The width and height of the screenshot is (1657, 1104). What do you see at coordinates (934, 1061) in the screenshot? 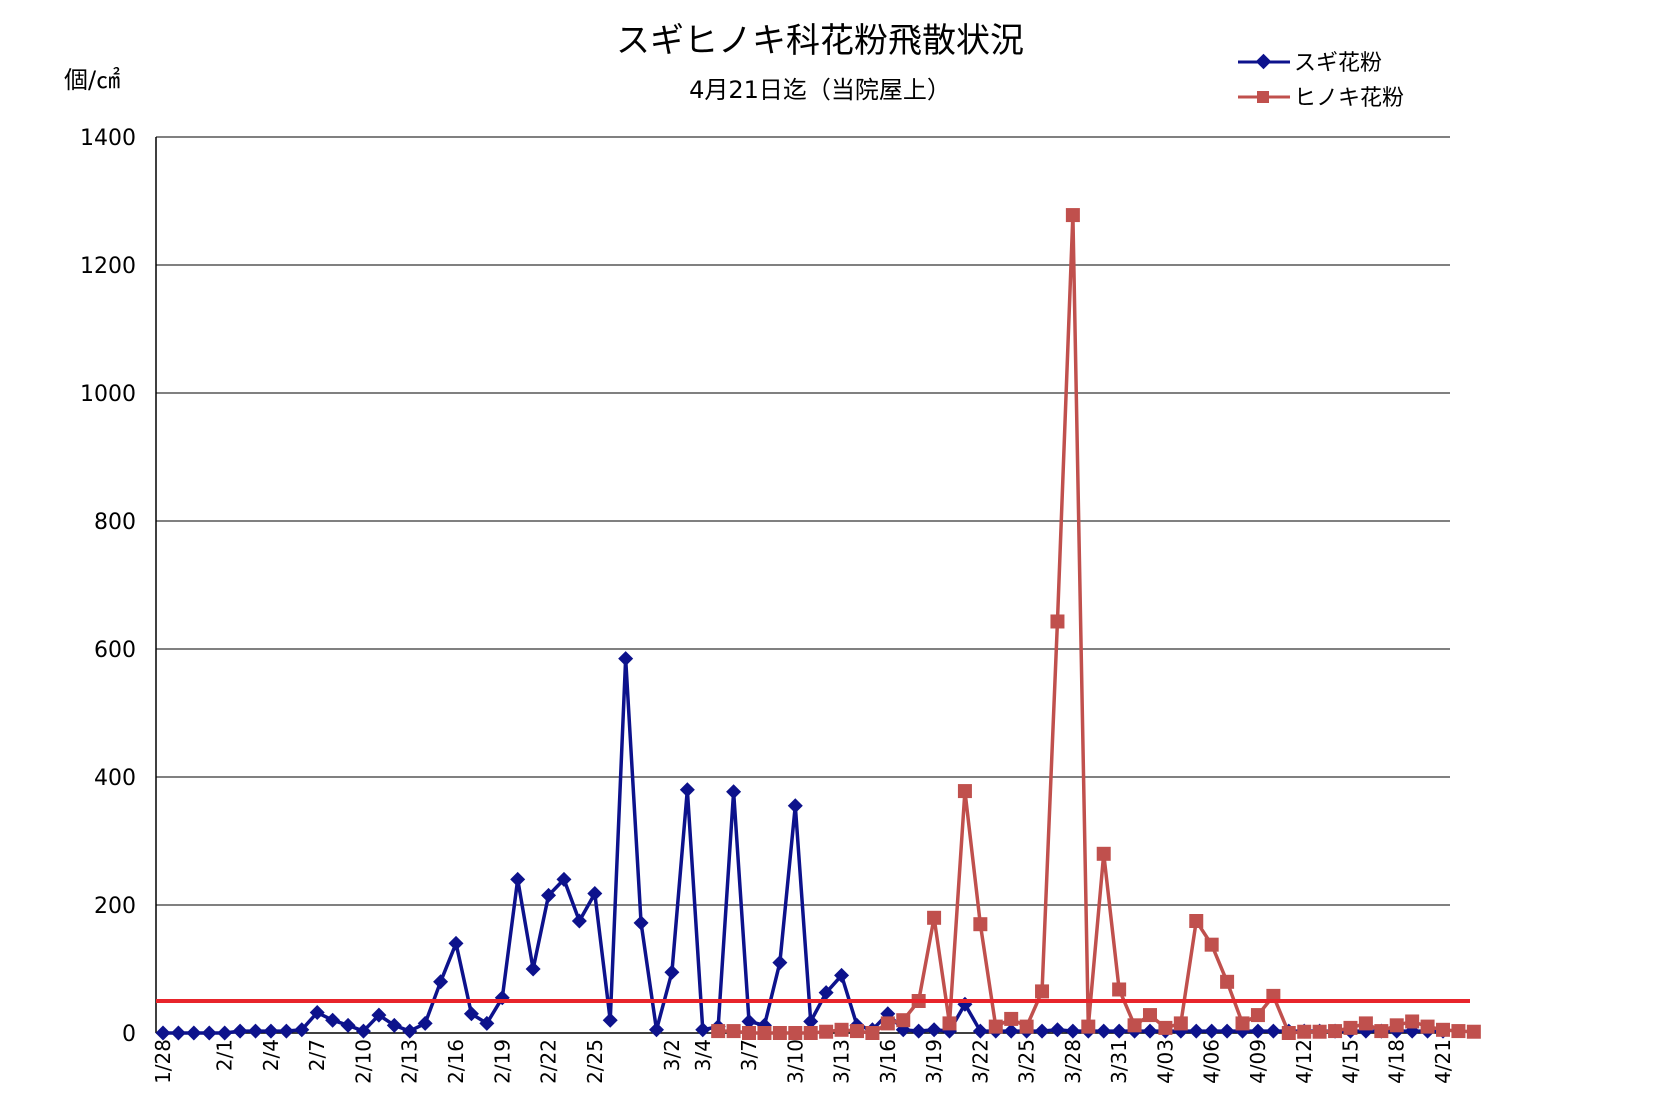
I see `x-tick-label: 3/19` at bounding box center [934, 1061].